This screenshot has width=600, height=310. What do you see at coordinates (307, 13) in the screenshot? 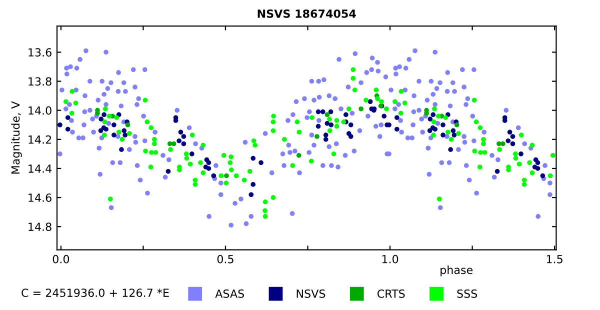
I see `chart-title: NSVS 18674054` at bounding box center [307, 13].